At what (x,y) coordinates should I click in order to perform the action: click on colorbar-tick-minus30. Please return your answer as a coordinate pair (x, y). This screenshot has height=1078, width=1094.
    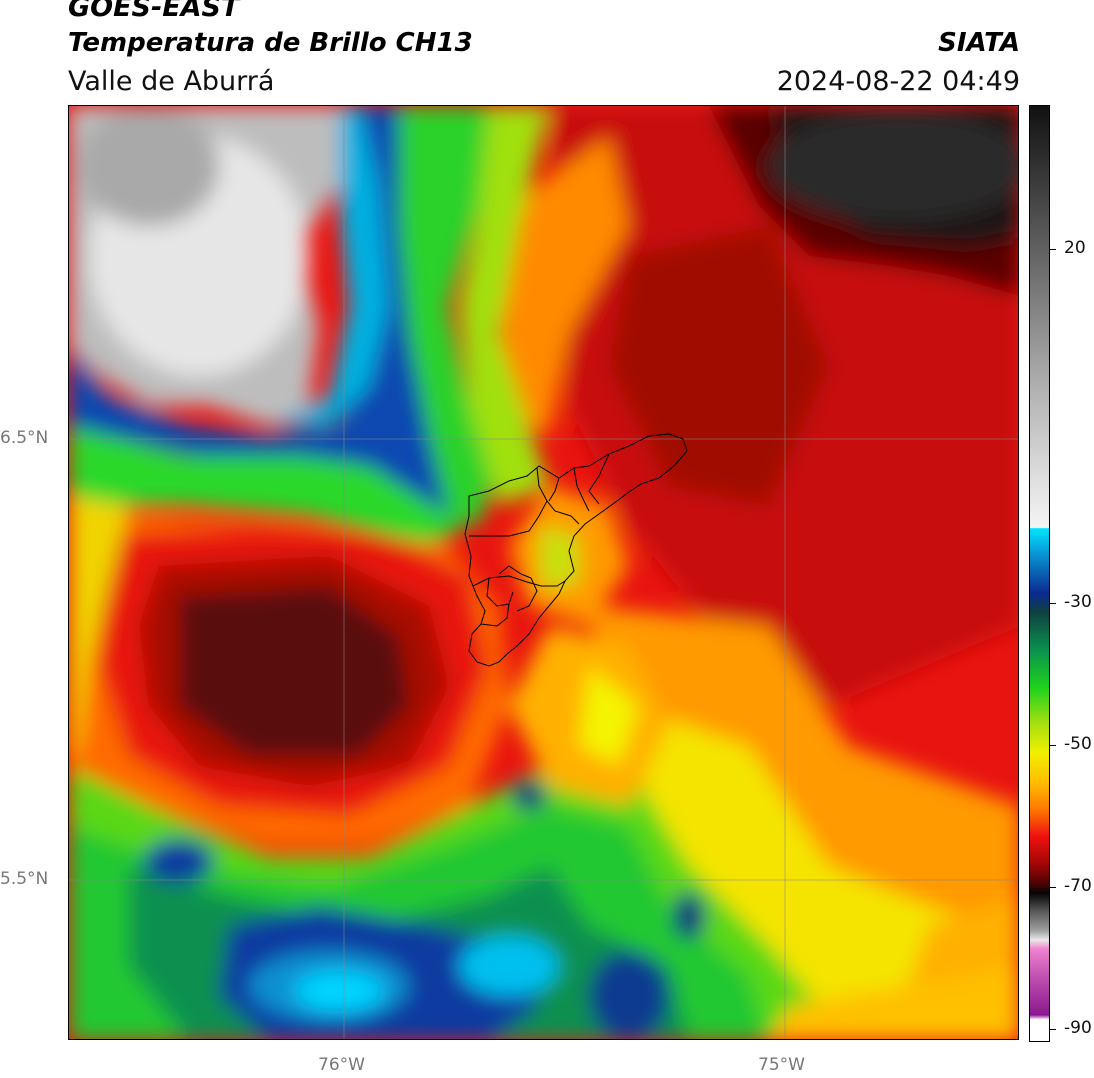
    Looking at the image, I should click on (1053, 603).